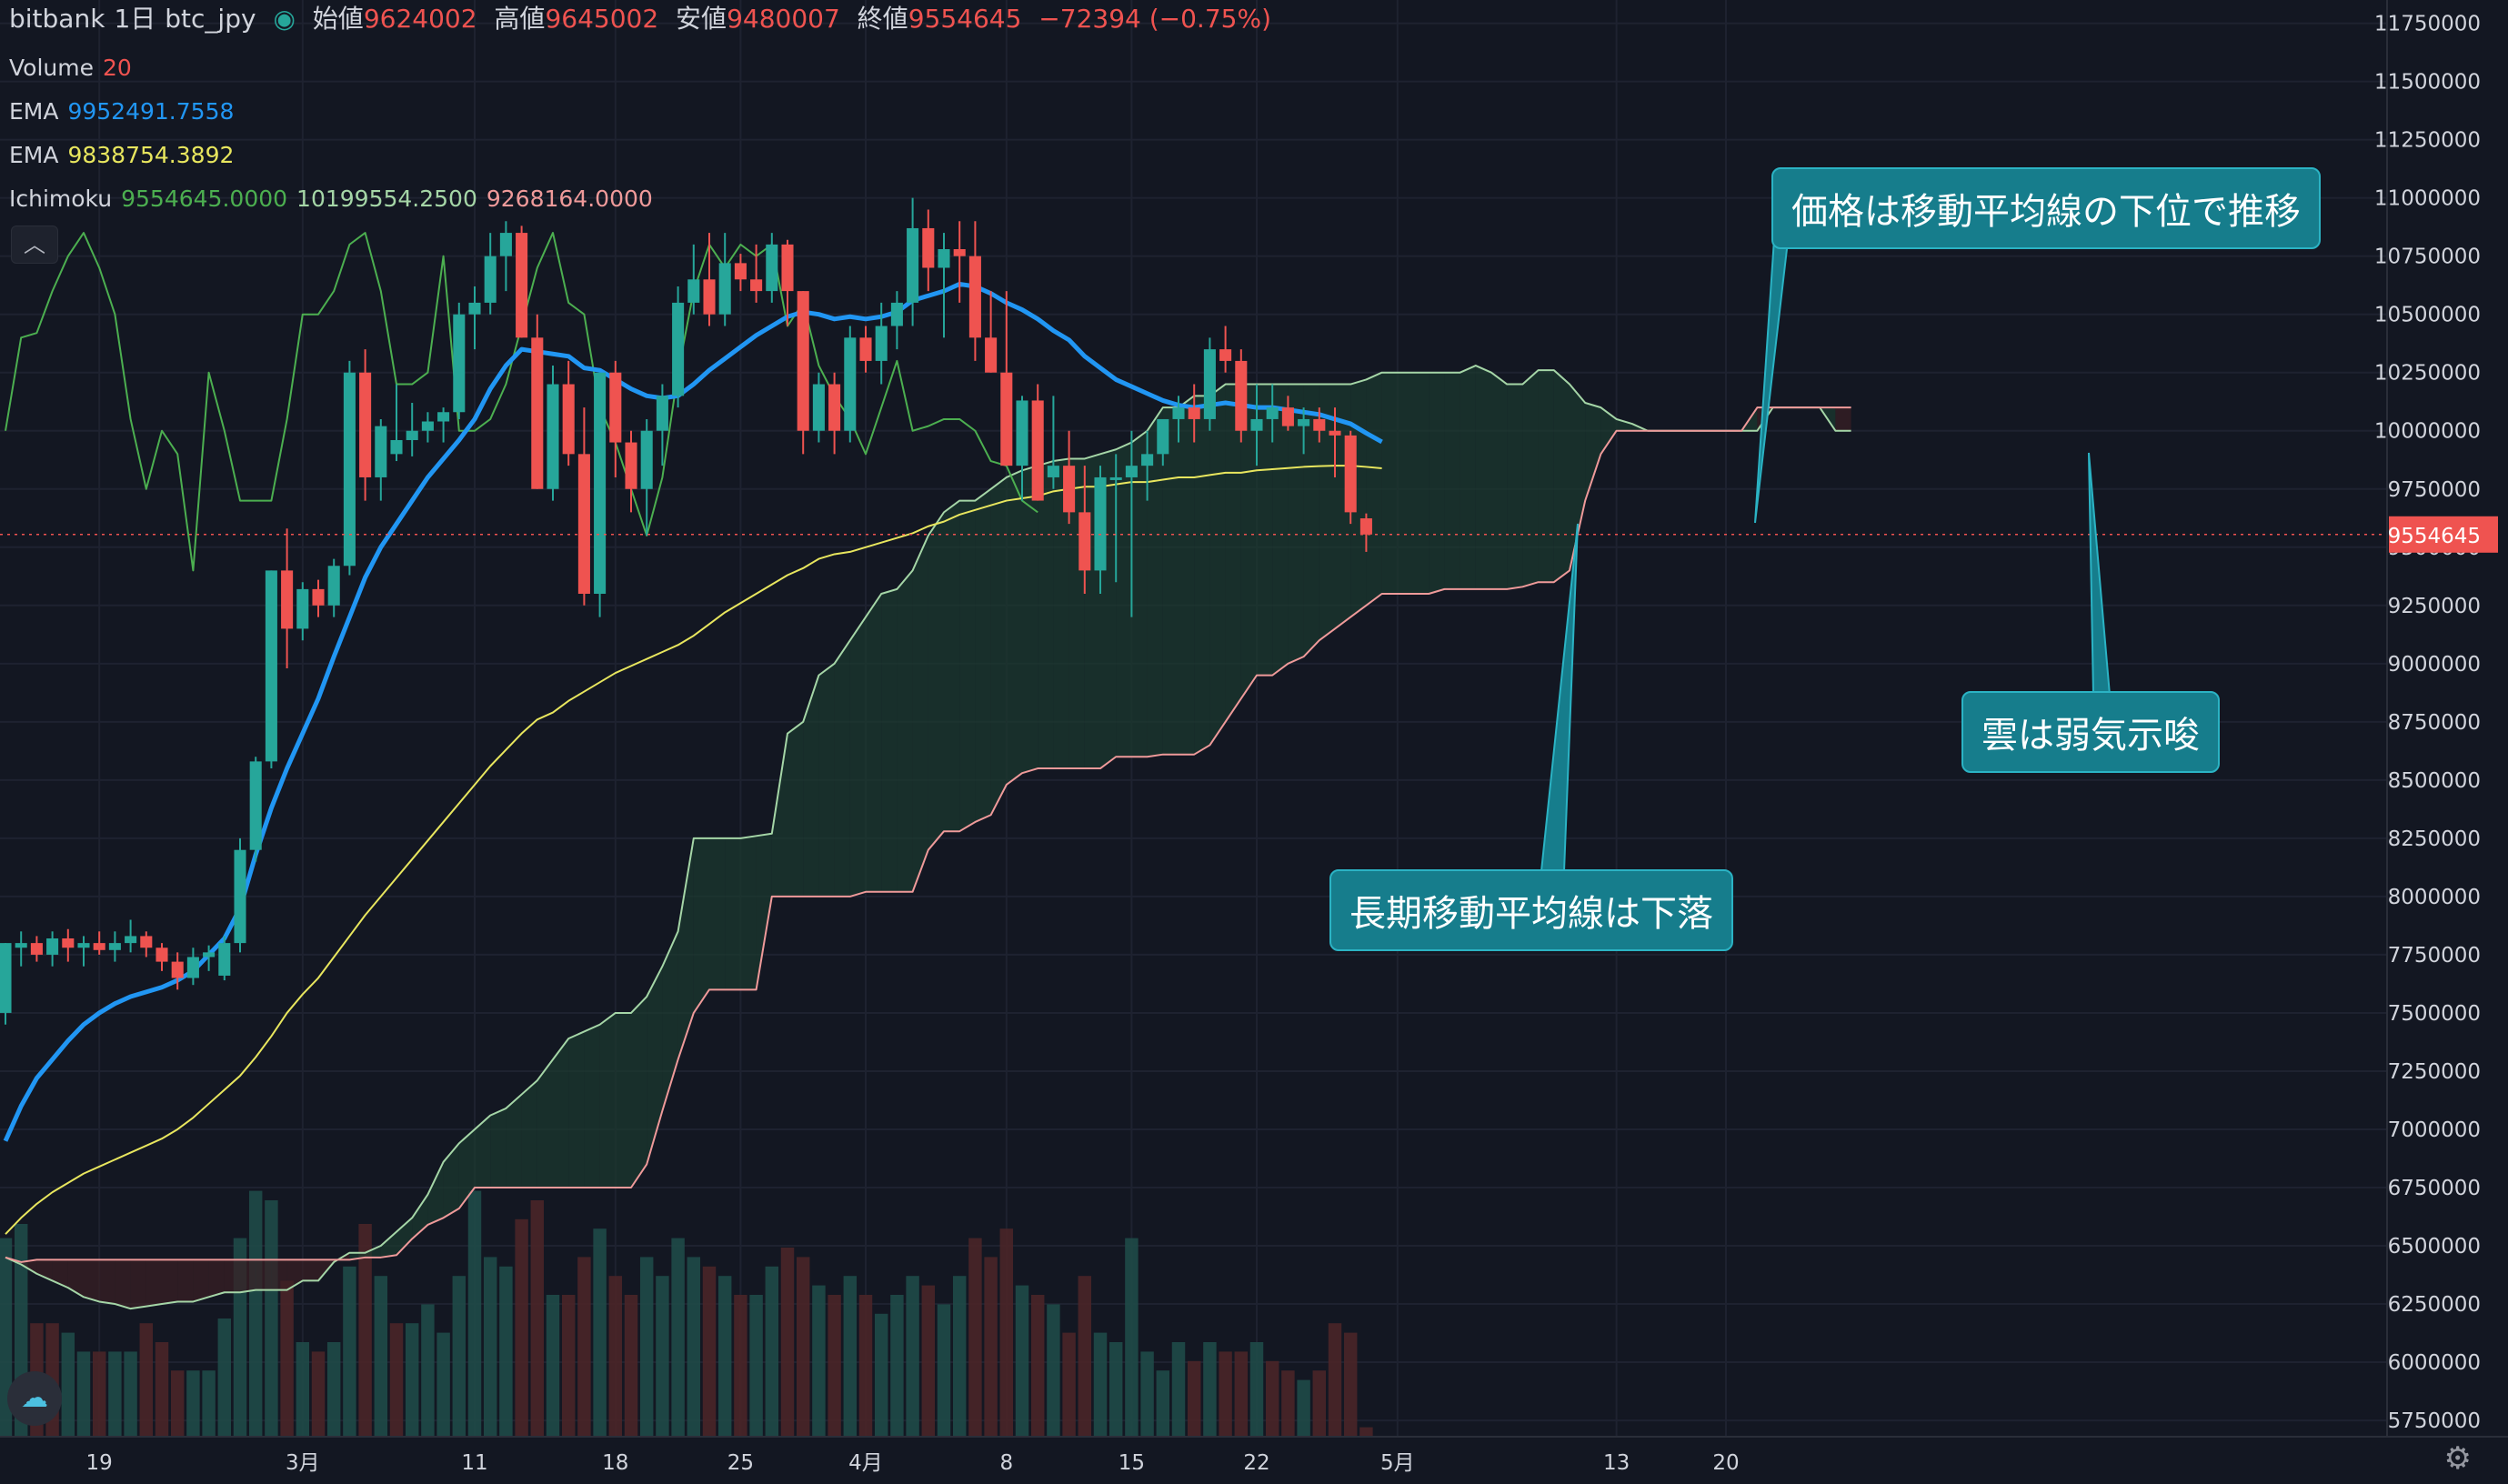  What do you see at coordinates (2457, 1458) in the screenshot?
I see `settings-gear-icon: ⚙` at bounding box center [2457, 1458].